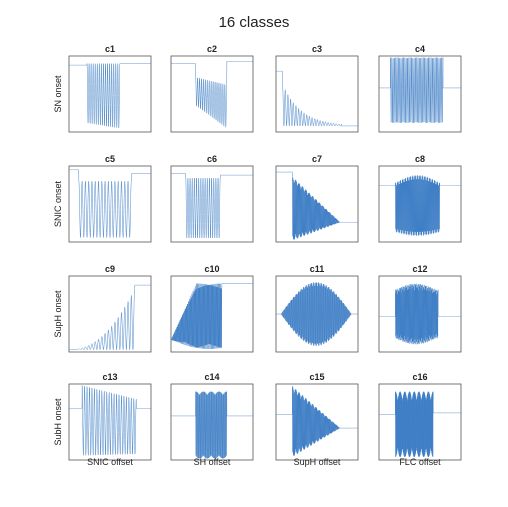 Image resolution: width=508 pixels, height=507 pixels. Describe the element at coordinates (110, 317) in the screenshot. I see `panel-trace-c9` at that location.